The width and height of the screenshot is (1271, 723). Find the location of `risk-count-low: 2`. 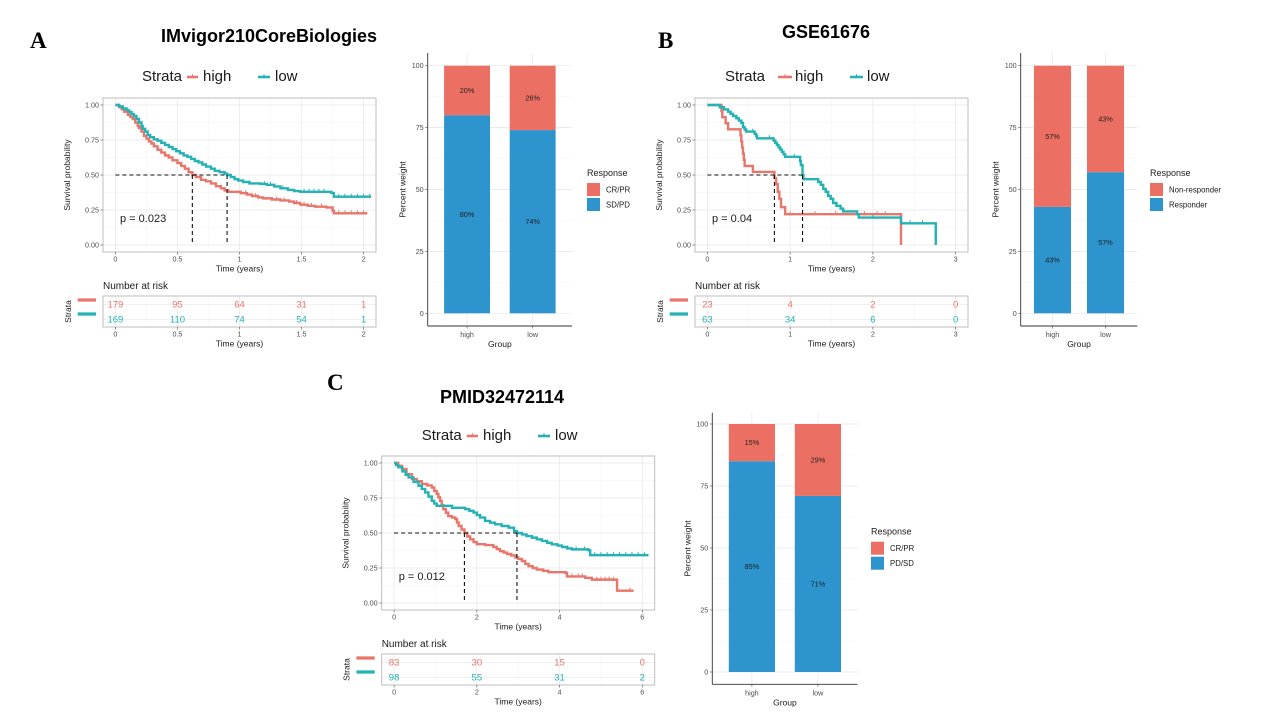

risk-count-low: 2 is located at coordinates (642, 678).